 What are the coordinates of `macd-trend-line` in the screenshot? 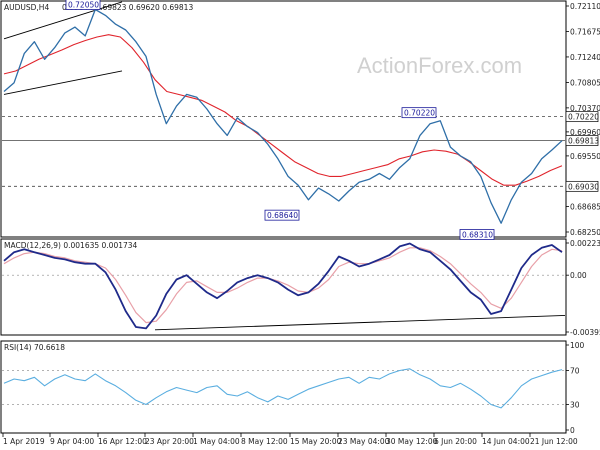 It's located at (360, 323).